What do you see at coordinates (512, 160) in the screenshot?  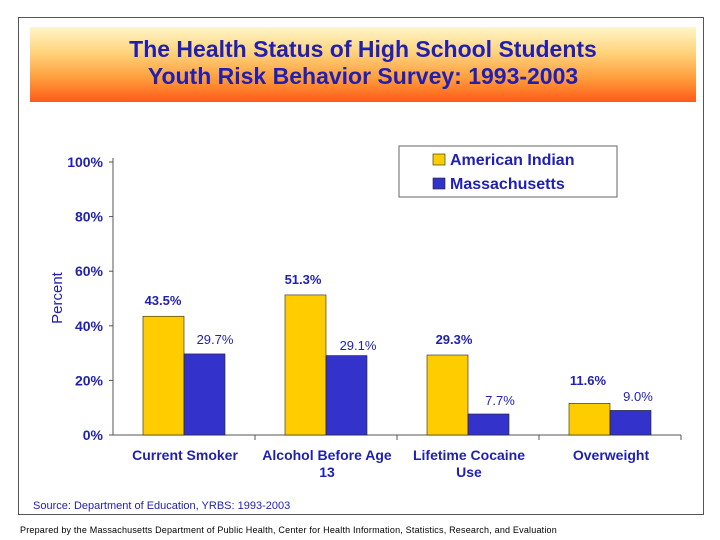 I see `legend-label: American Indian` at bounding box center [512, 160].